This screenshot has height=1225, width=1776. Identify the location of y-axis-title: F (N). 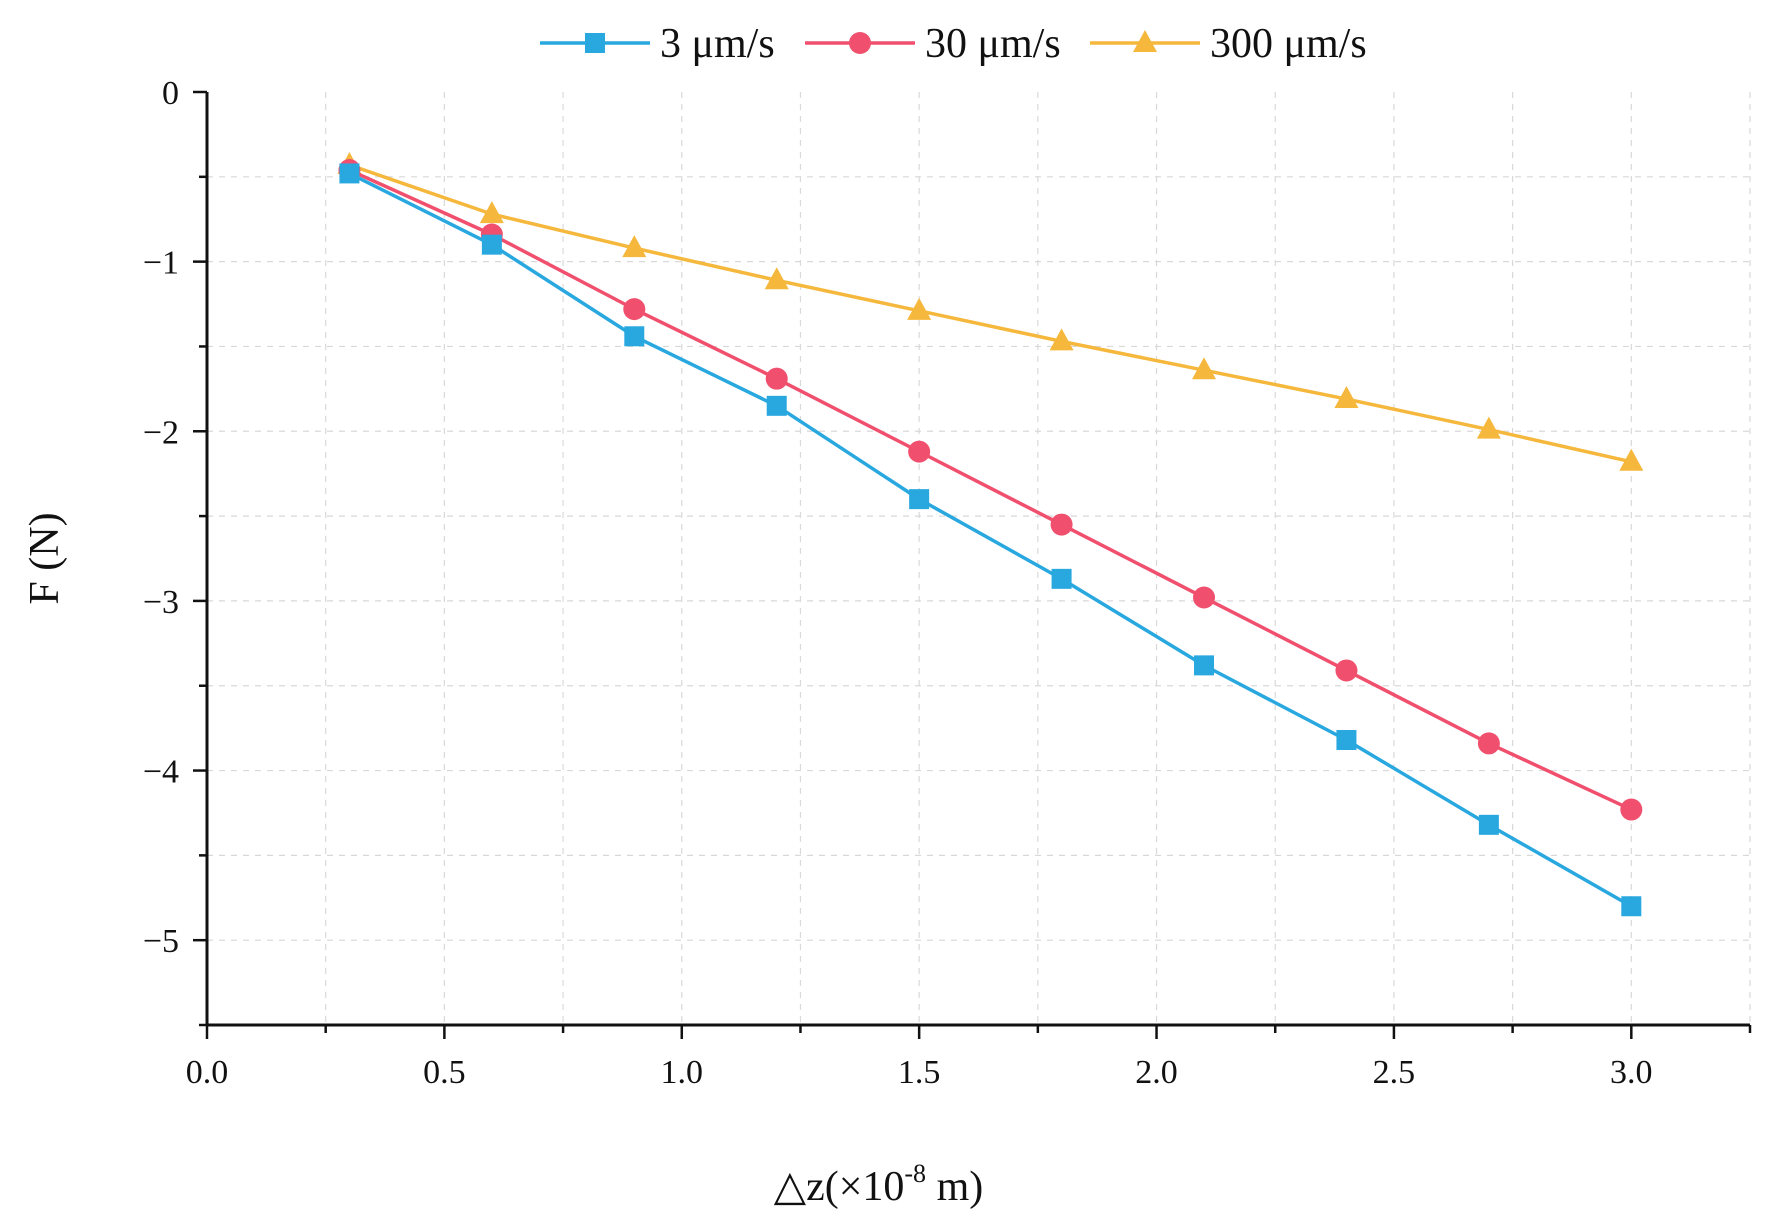
(45, 558).